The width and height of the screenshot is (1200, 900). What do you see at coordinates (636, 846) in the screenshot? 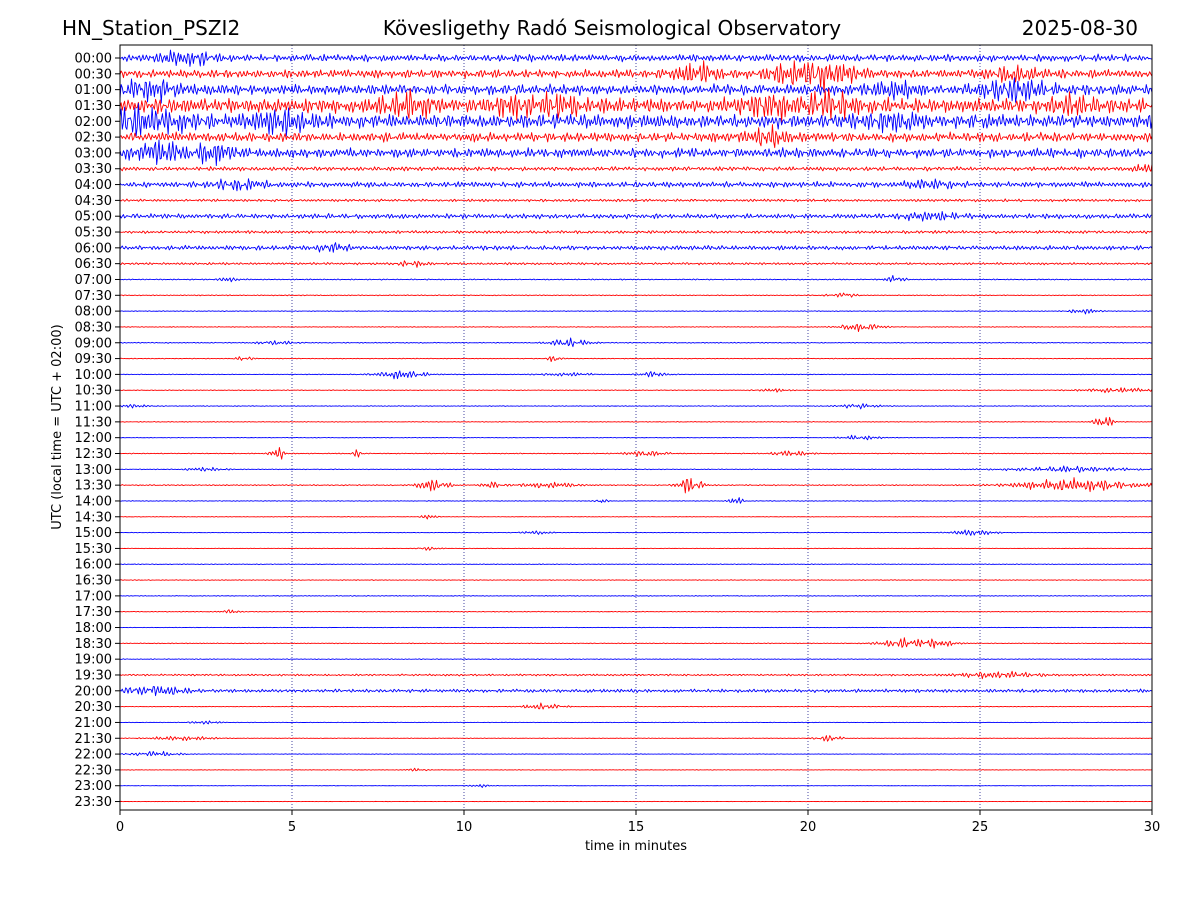
I see `x-axis-label: time in minutes` at bounding box center [636, 846].